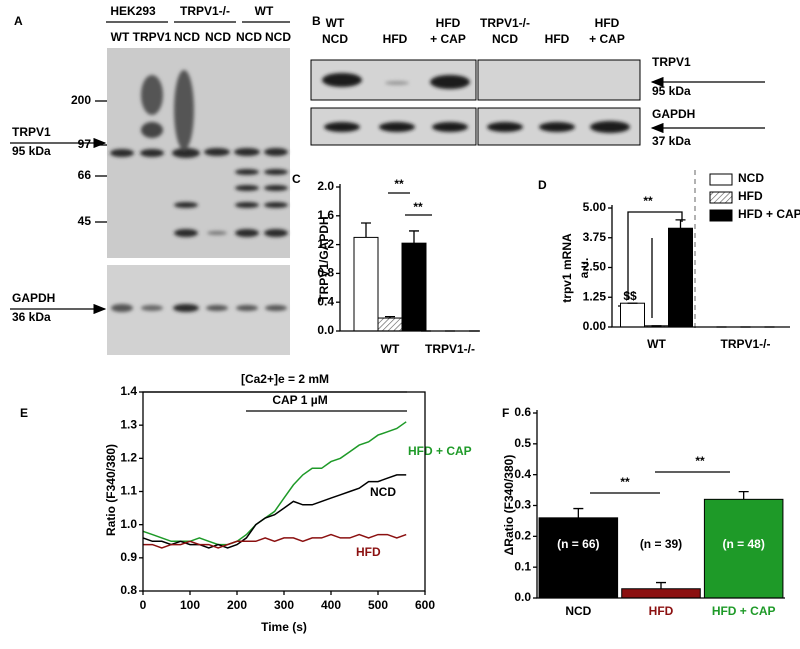 Image resolution: width=800 pixels, height=649 pixels. Describe the element at coordinates (325, 301) in the screenshot. I see `y-tick-label: 0.4` at that location.